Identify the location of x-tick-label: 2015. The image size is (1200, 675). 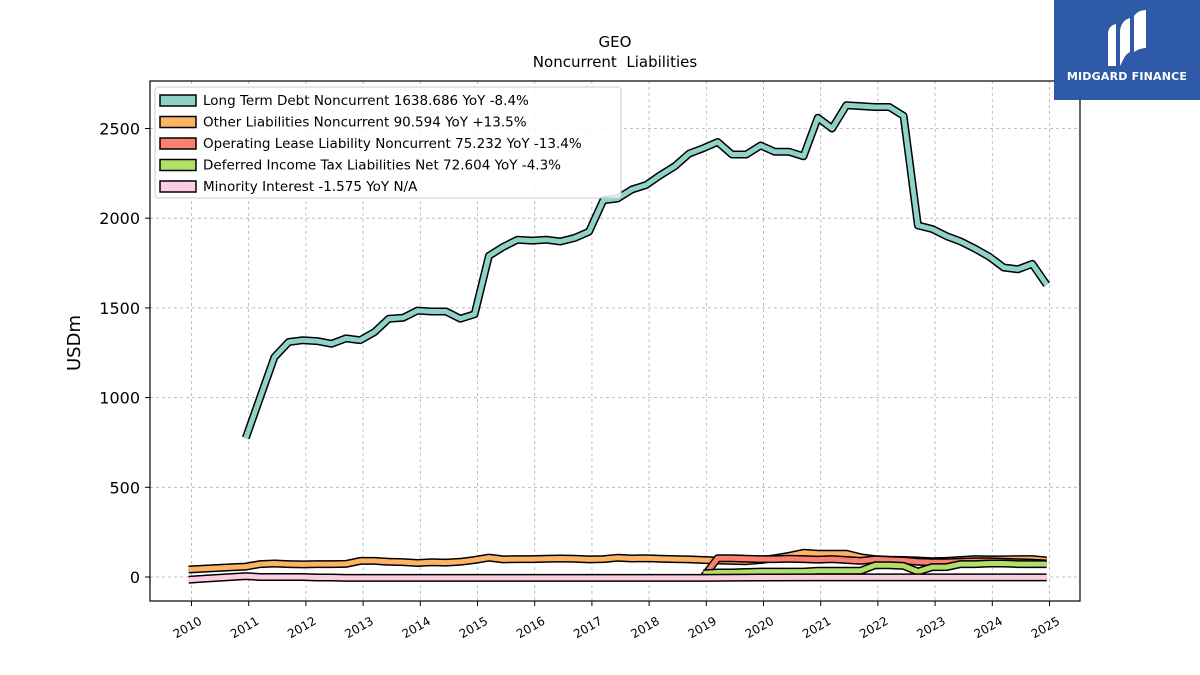
(473, 627).